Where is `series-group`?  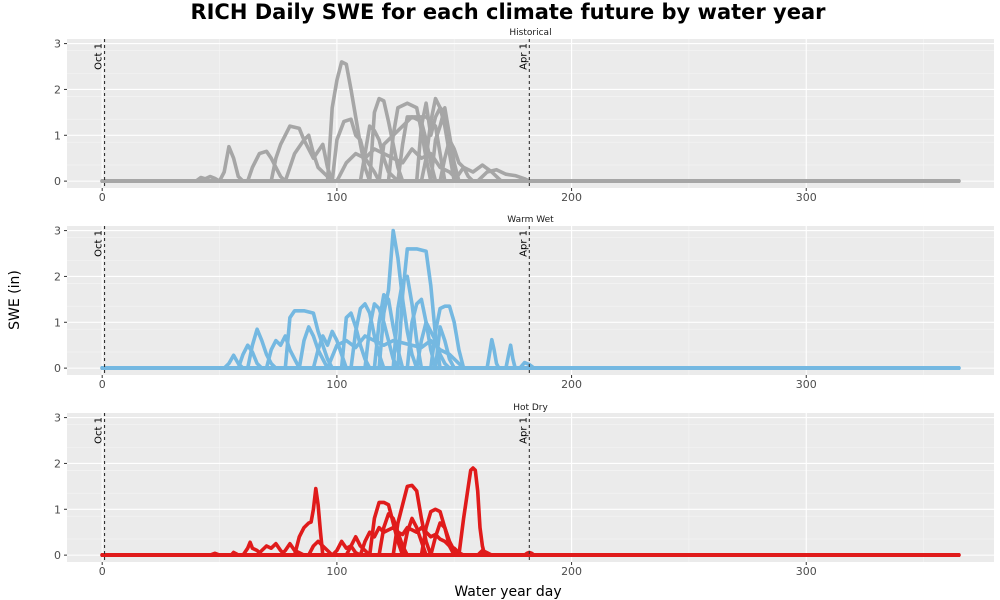 series-group is located at coordinates (530, 511).